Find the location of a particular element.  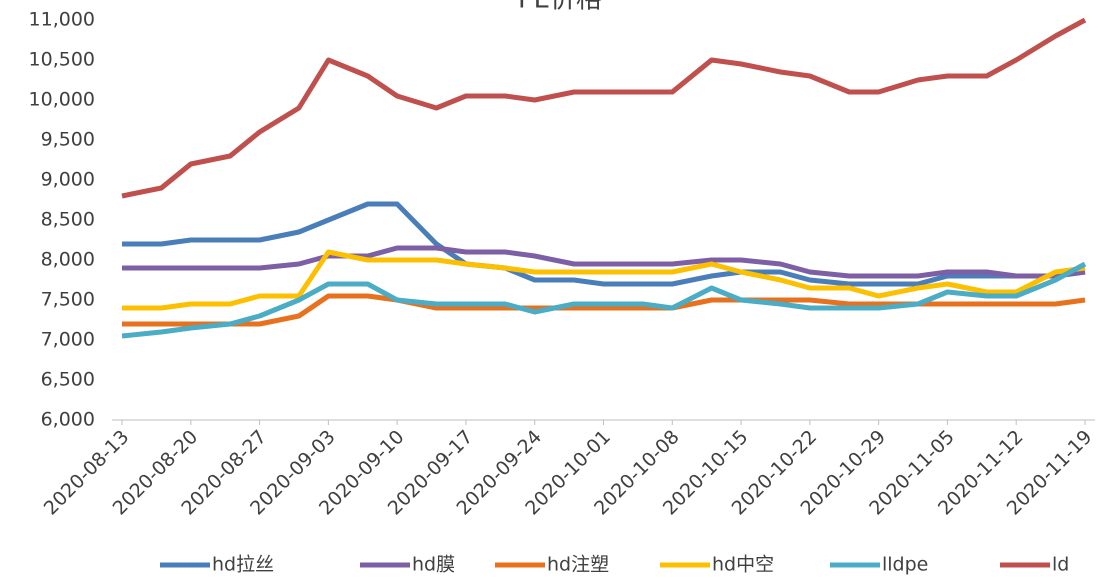

y-tick-label: 7,500 is located at coordinates (68, 300).